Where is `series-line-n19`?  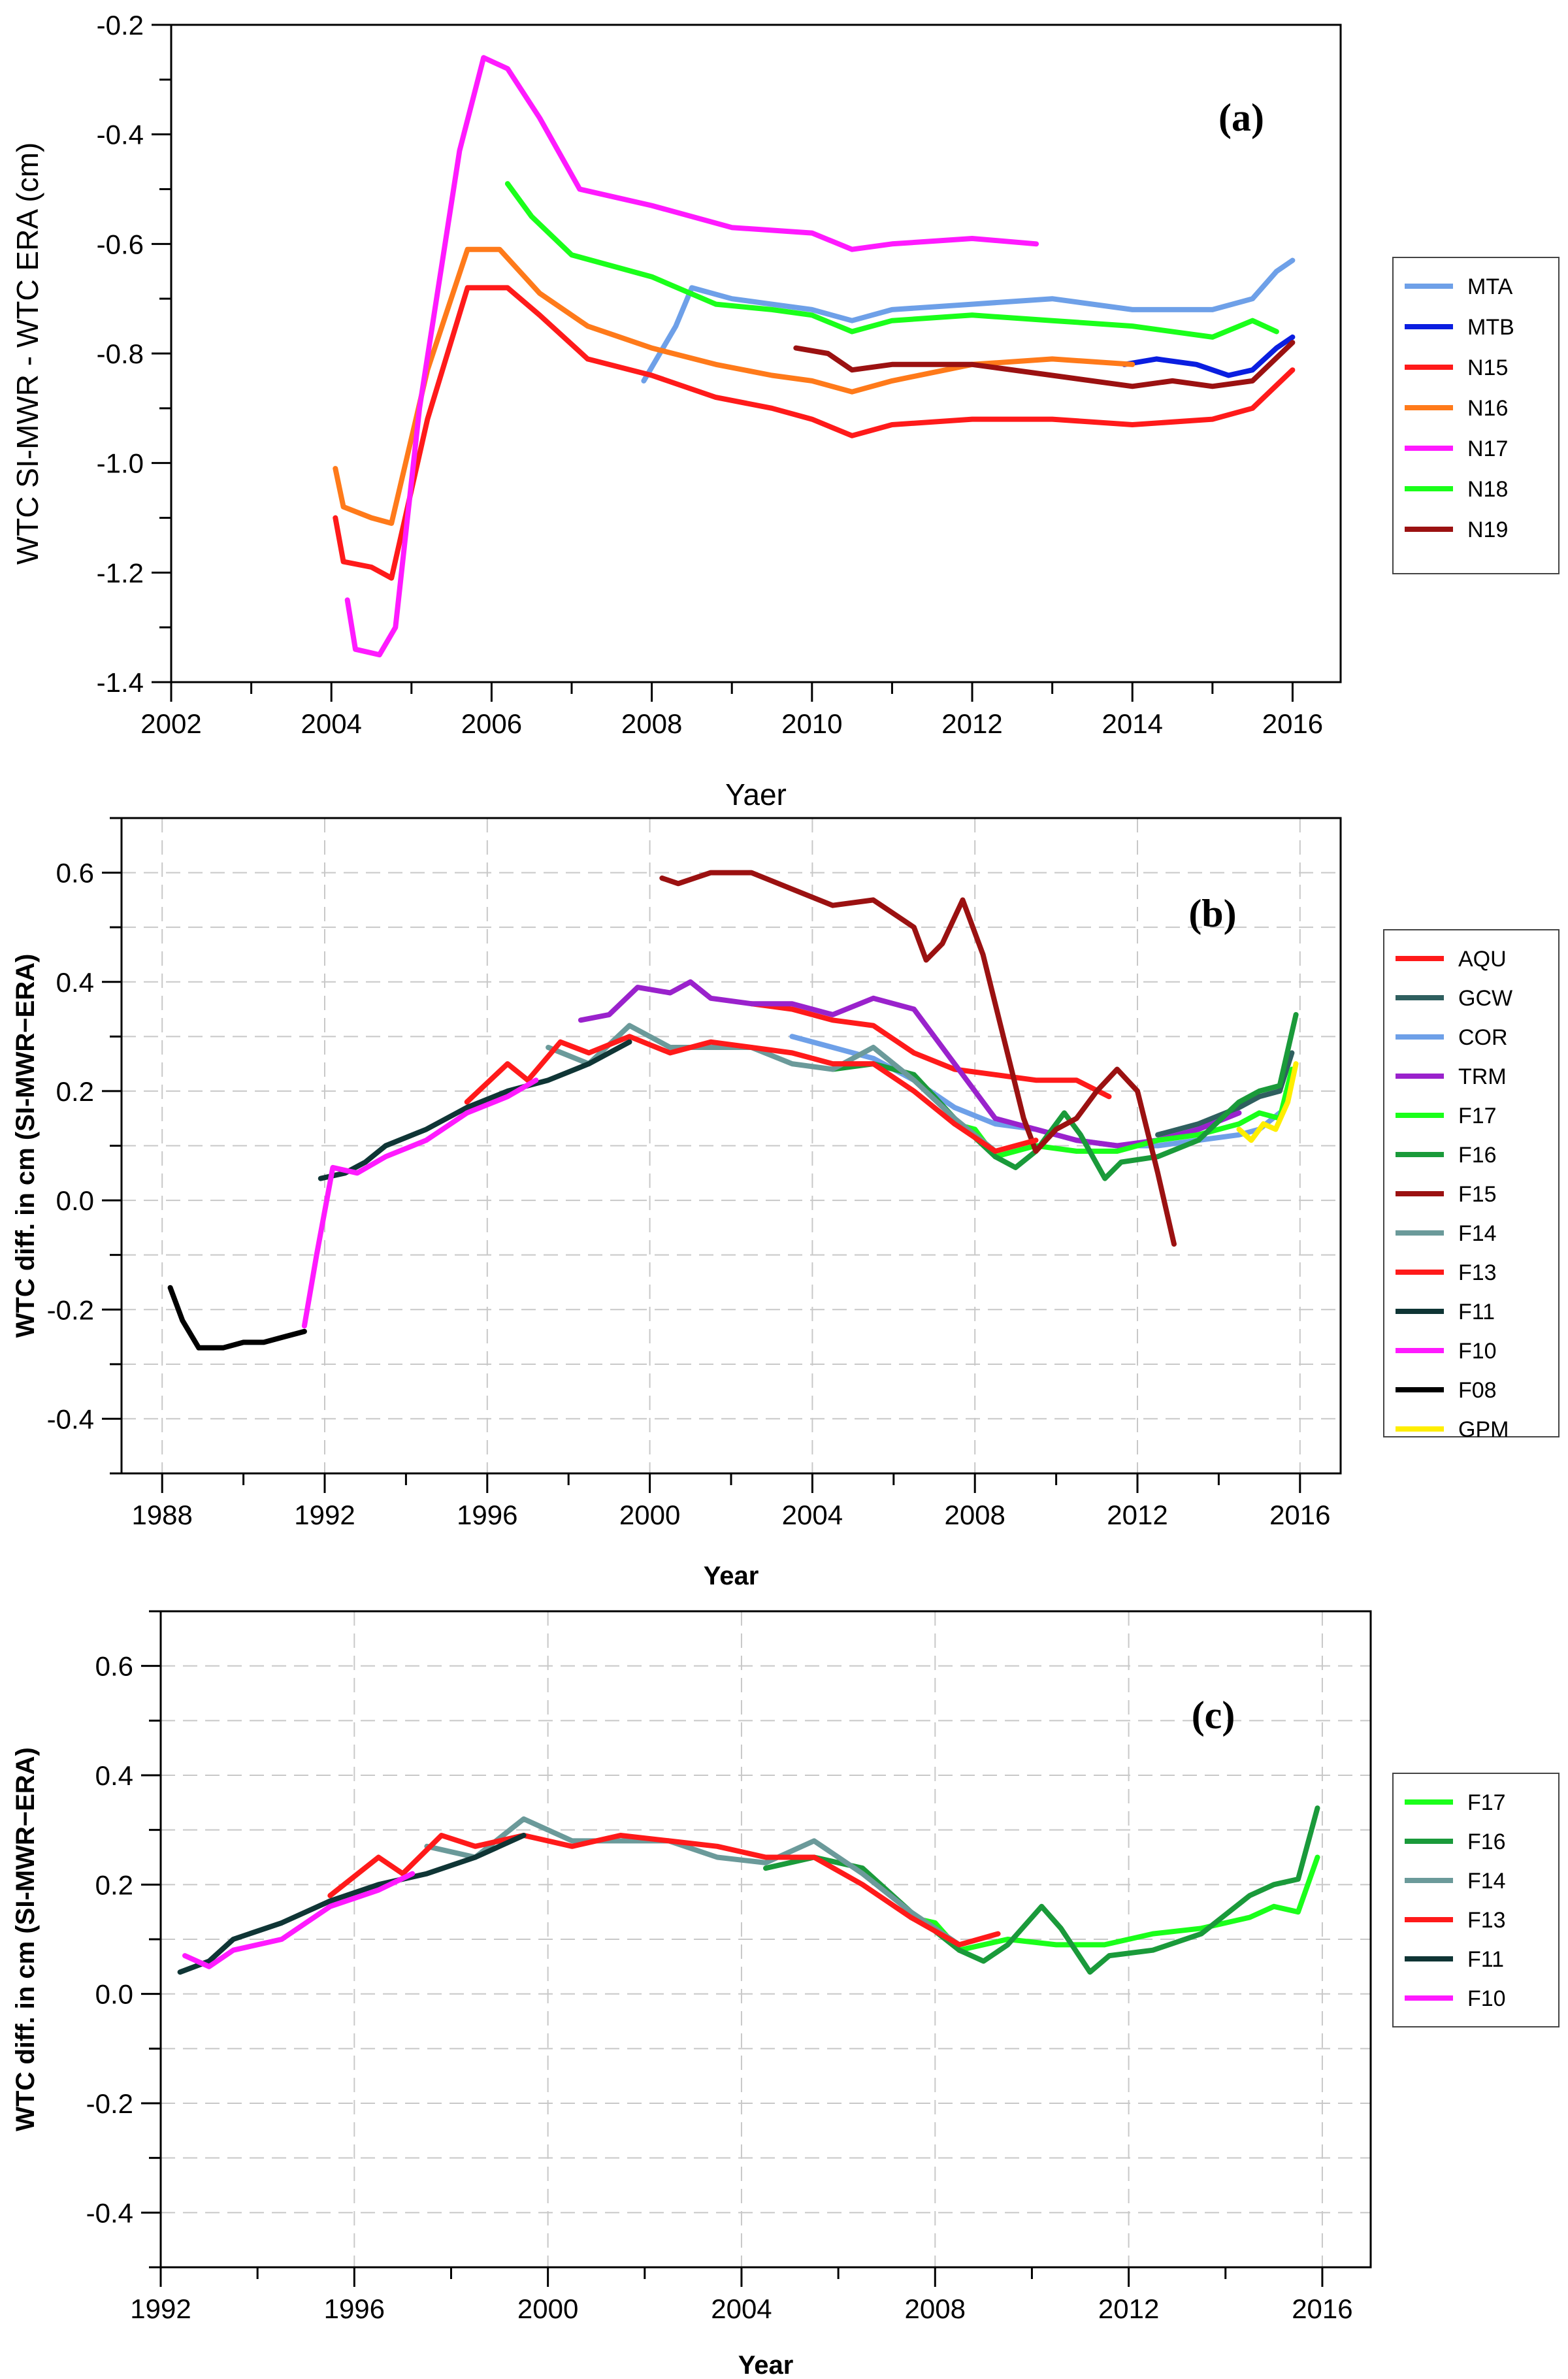 series-line-n19 is located at coordinates (1044, 364).